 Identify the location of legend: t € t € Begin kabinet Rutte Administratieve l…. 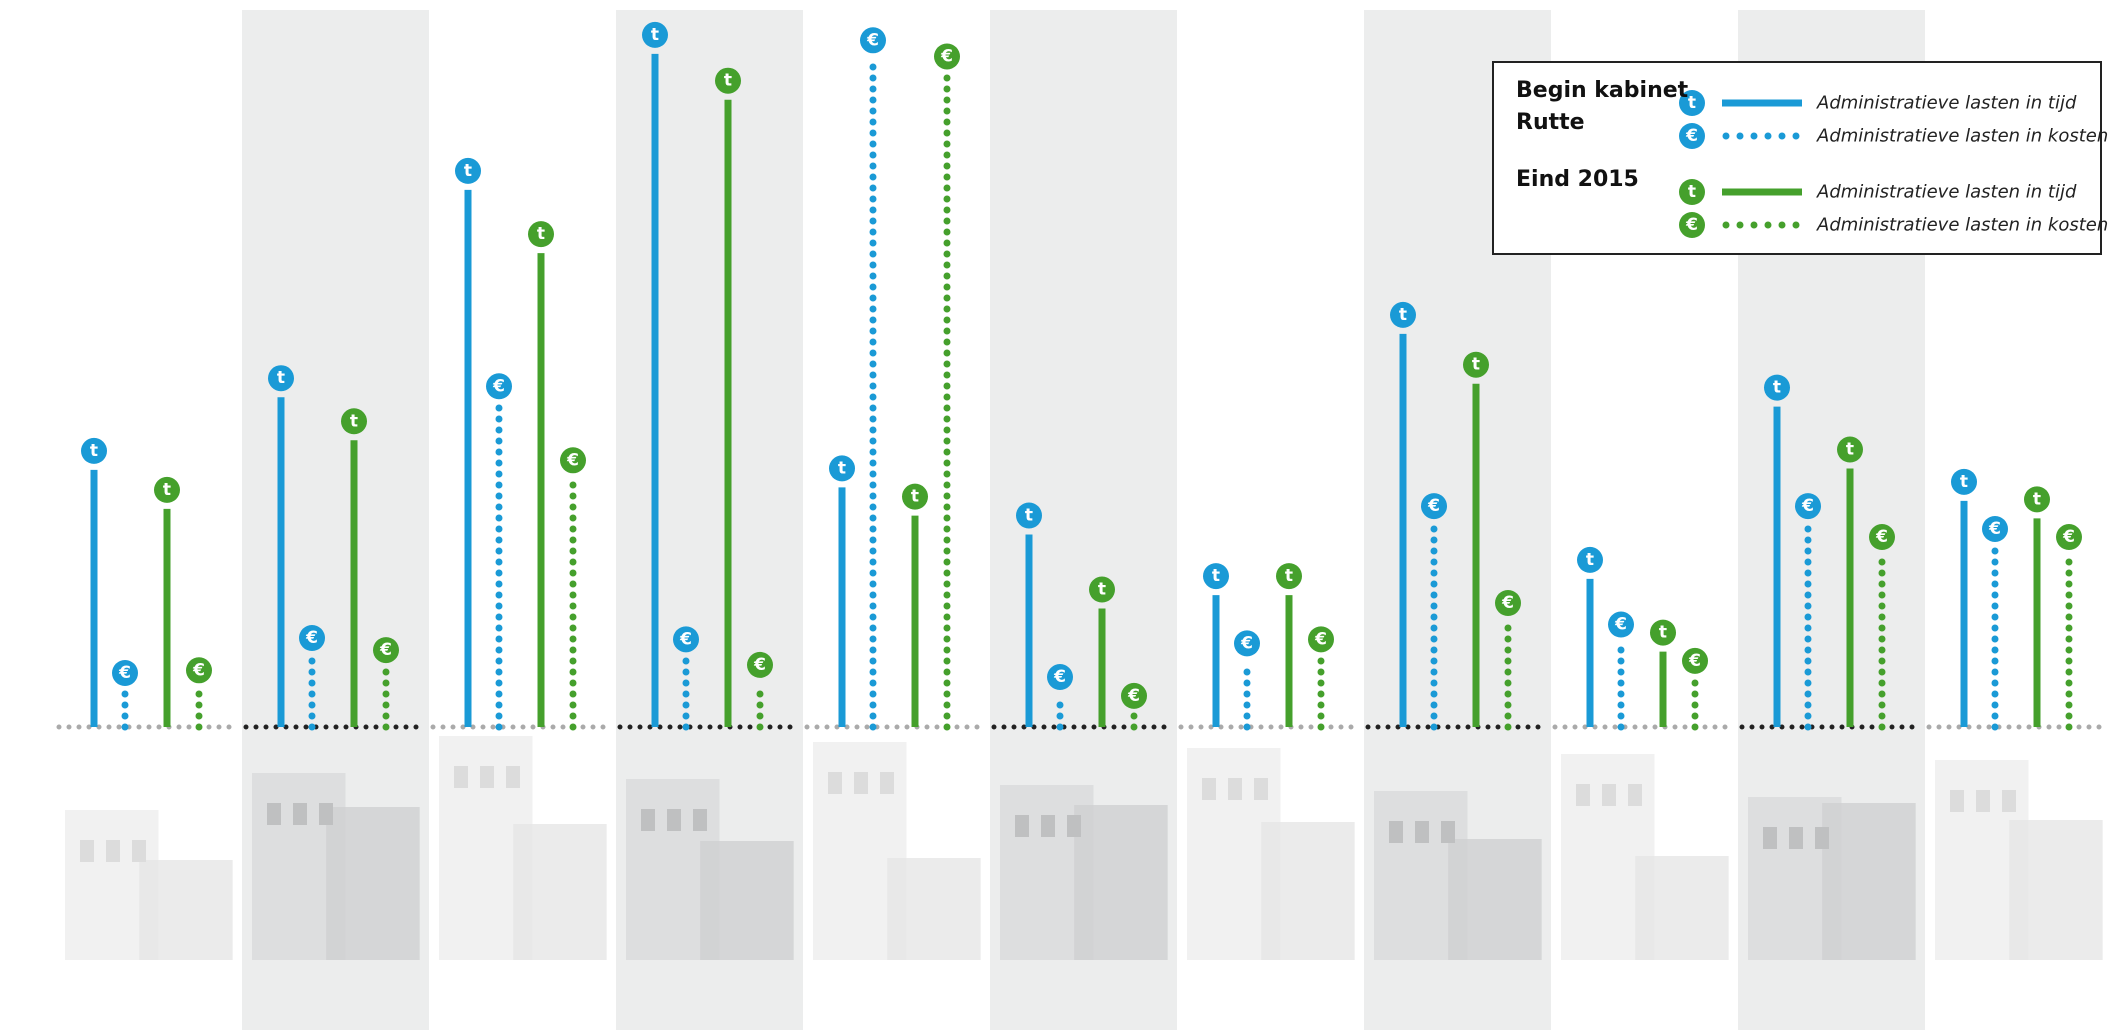
(1800, 158).